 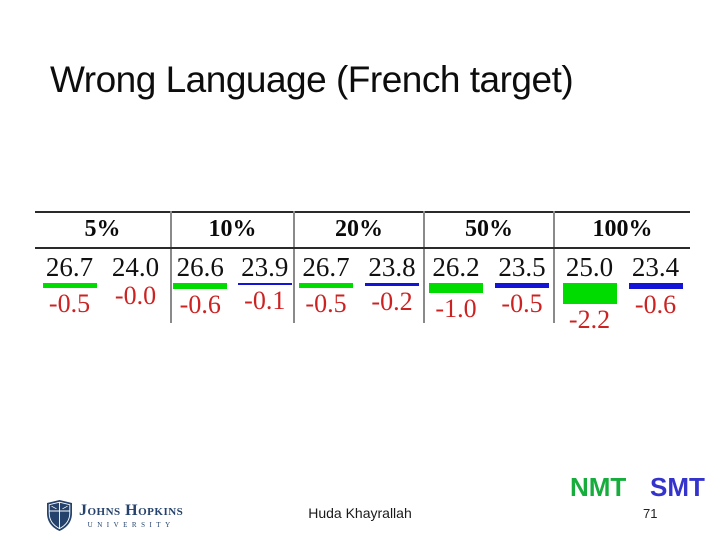 I want to click on jhu-logo: Johns Hopkins UNIVERSITY, so click(x=115, y=515).